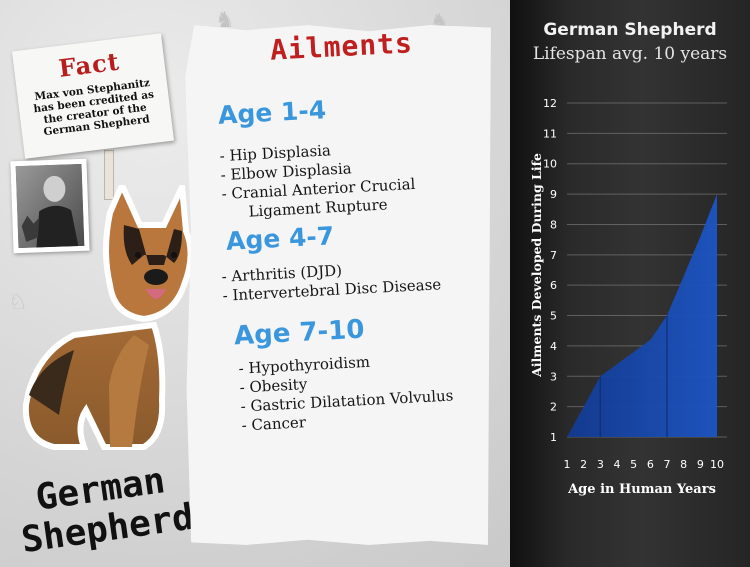 This screenshot has width=750, height=567. I want to click on y-tick-label: 11, so click(550, 133).